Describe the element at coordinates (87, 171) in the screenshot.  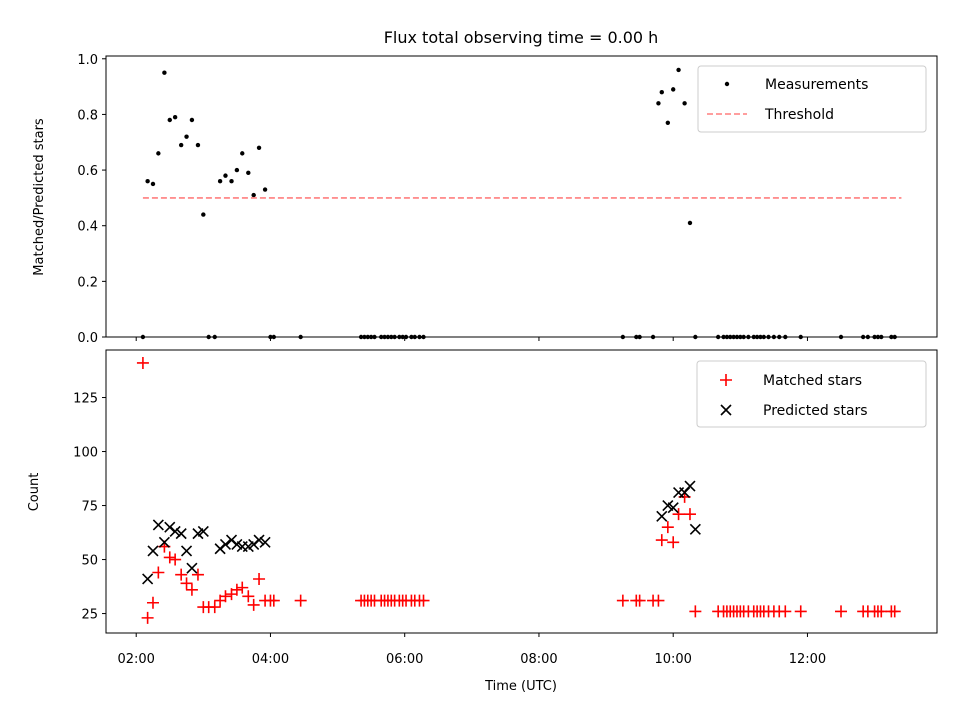
I see `y-tick-label: 0.6` at that location.